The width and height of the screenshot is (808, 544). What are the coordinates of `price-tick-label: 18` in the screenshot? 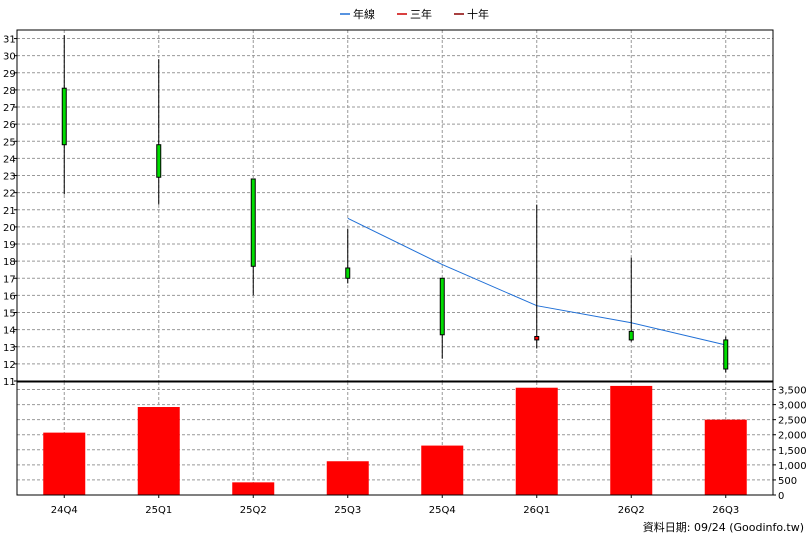 It's located at (9, 262).